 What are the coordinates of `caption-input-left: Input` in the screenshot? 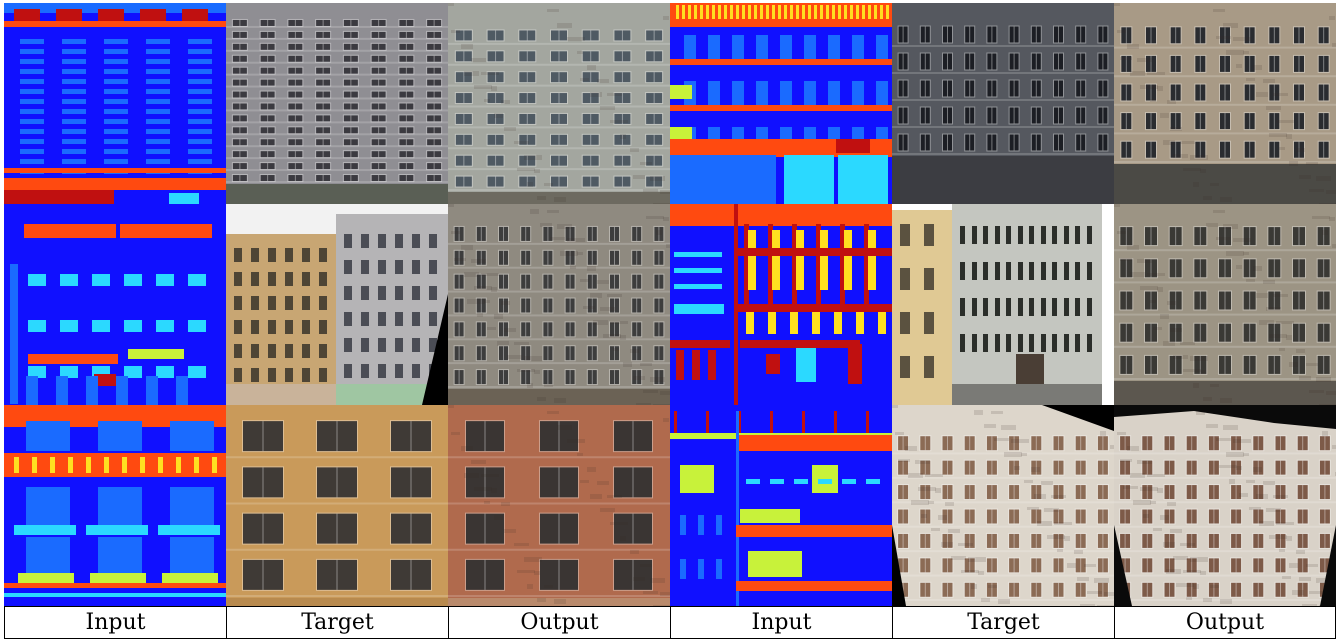 It's located at (115, 622).